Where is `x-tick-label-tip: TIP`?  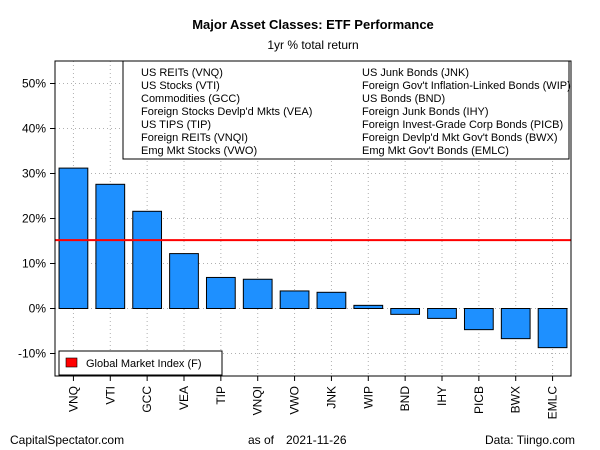 x-tick-label-tip: TIP is located at coordinates (221, 395).